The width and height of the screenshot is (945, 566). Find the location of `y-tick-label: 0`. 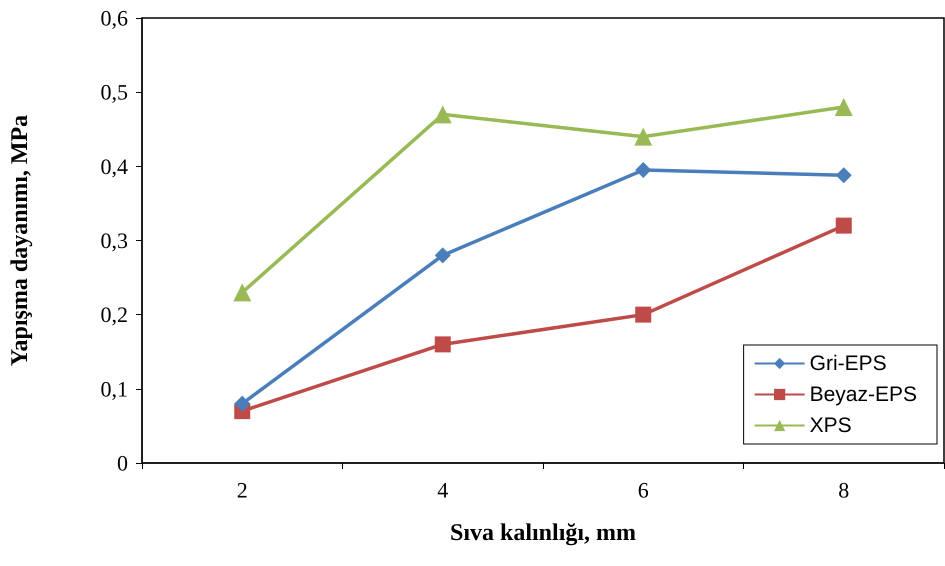

y-tick-label: 0 is located at coordinates (122, 463).